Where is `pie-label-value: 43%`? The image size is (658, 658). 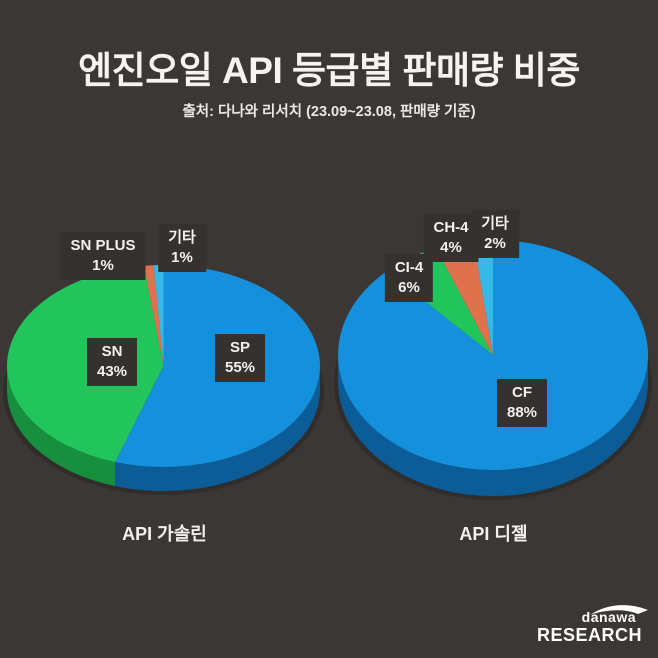 pie-label-value: 43% is located at coordinates (112, 371).